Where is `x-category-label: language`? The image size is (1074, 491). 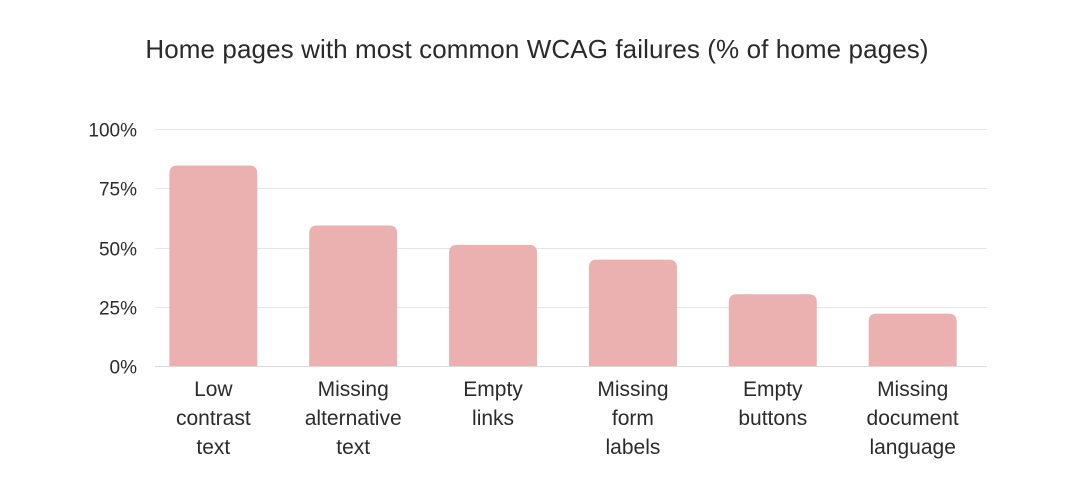
x-category-label: language is located at coordinates (912, 447).